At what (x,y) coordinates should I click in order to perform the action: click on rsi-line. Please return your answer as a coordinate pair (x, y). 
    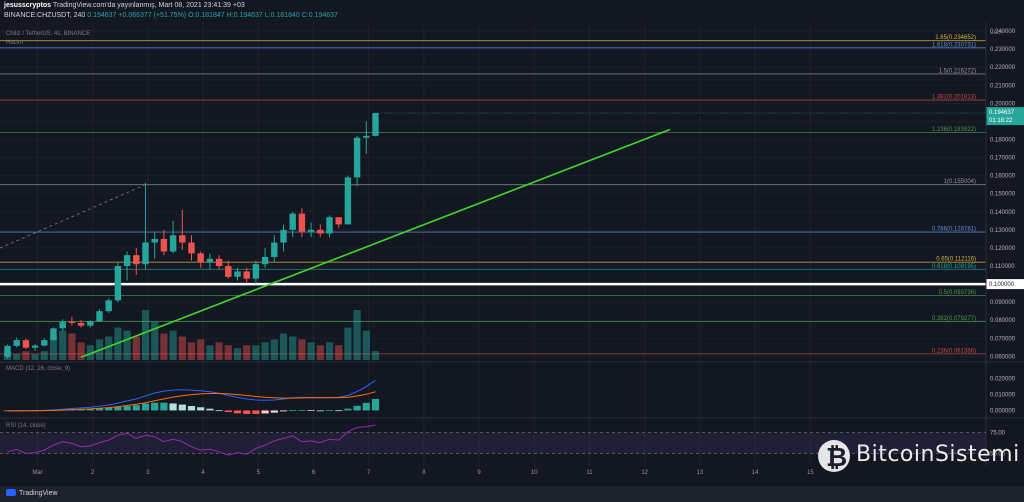
    Looking at the image, I should click on (191, 440).